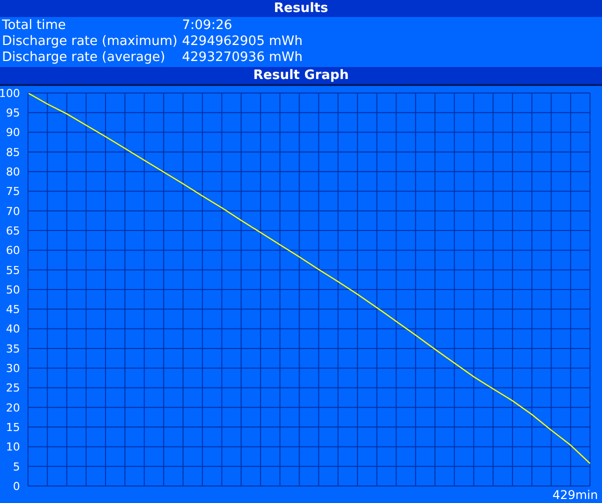 The image size is (602, 503). Describe the element at coordinates (13, 172) in the screenshot. I see `y-tick-label: 80` at that location.